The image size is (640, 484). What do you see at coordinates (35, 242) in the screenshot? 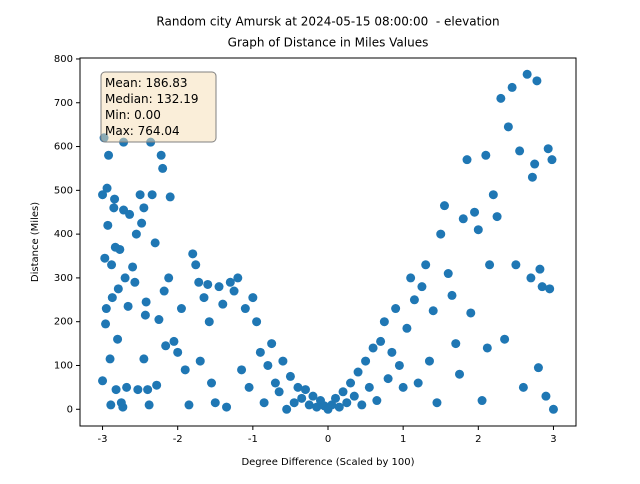
I see `y-axis-label: Distance (Miles)` at bounding box center [35, 242].